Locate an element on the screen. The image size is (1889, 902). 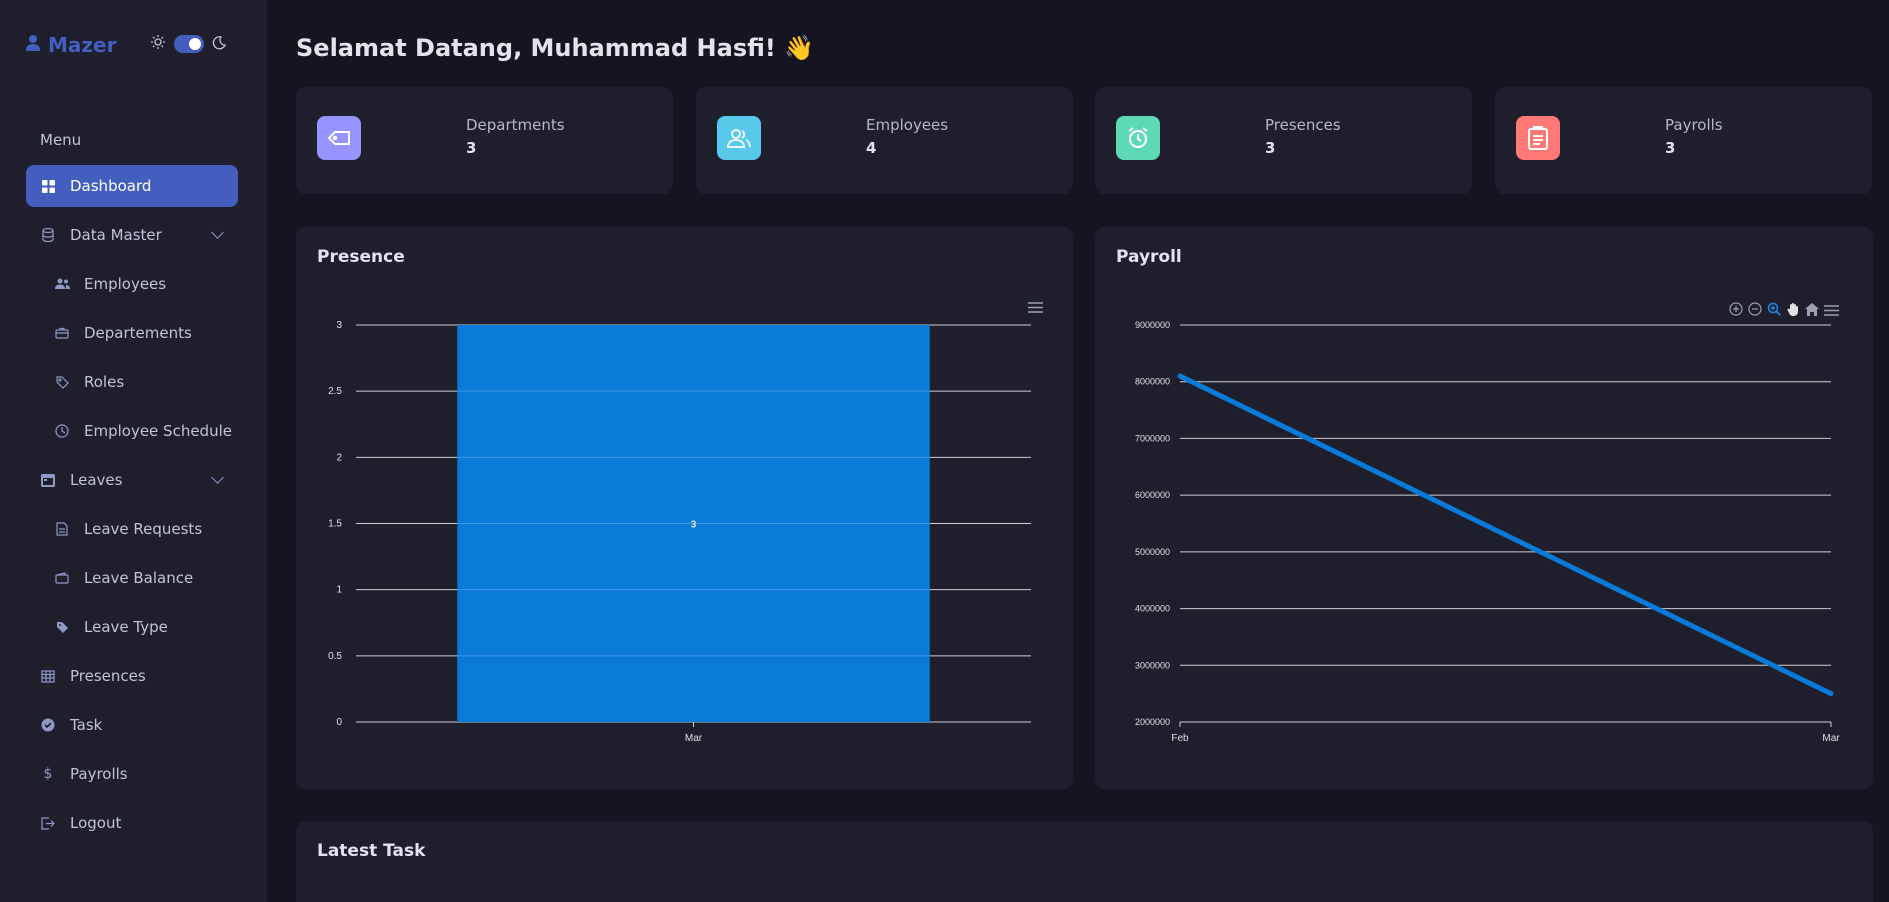
sidebar-item-payrolls: $ Payrolls is located at coordinates (132, 774).